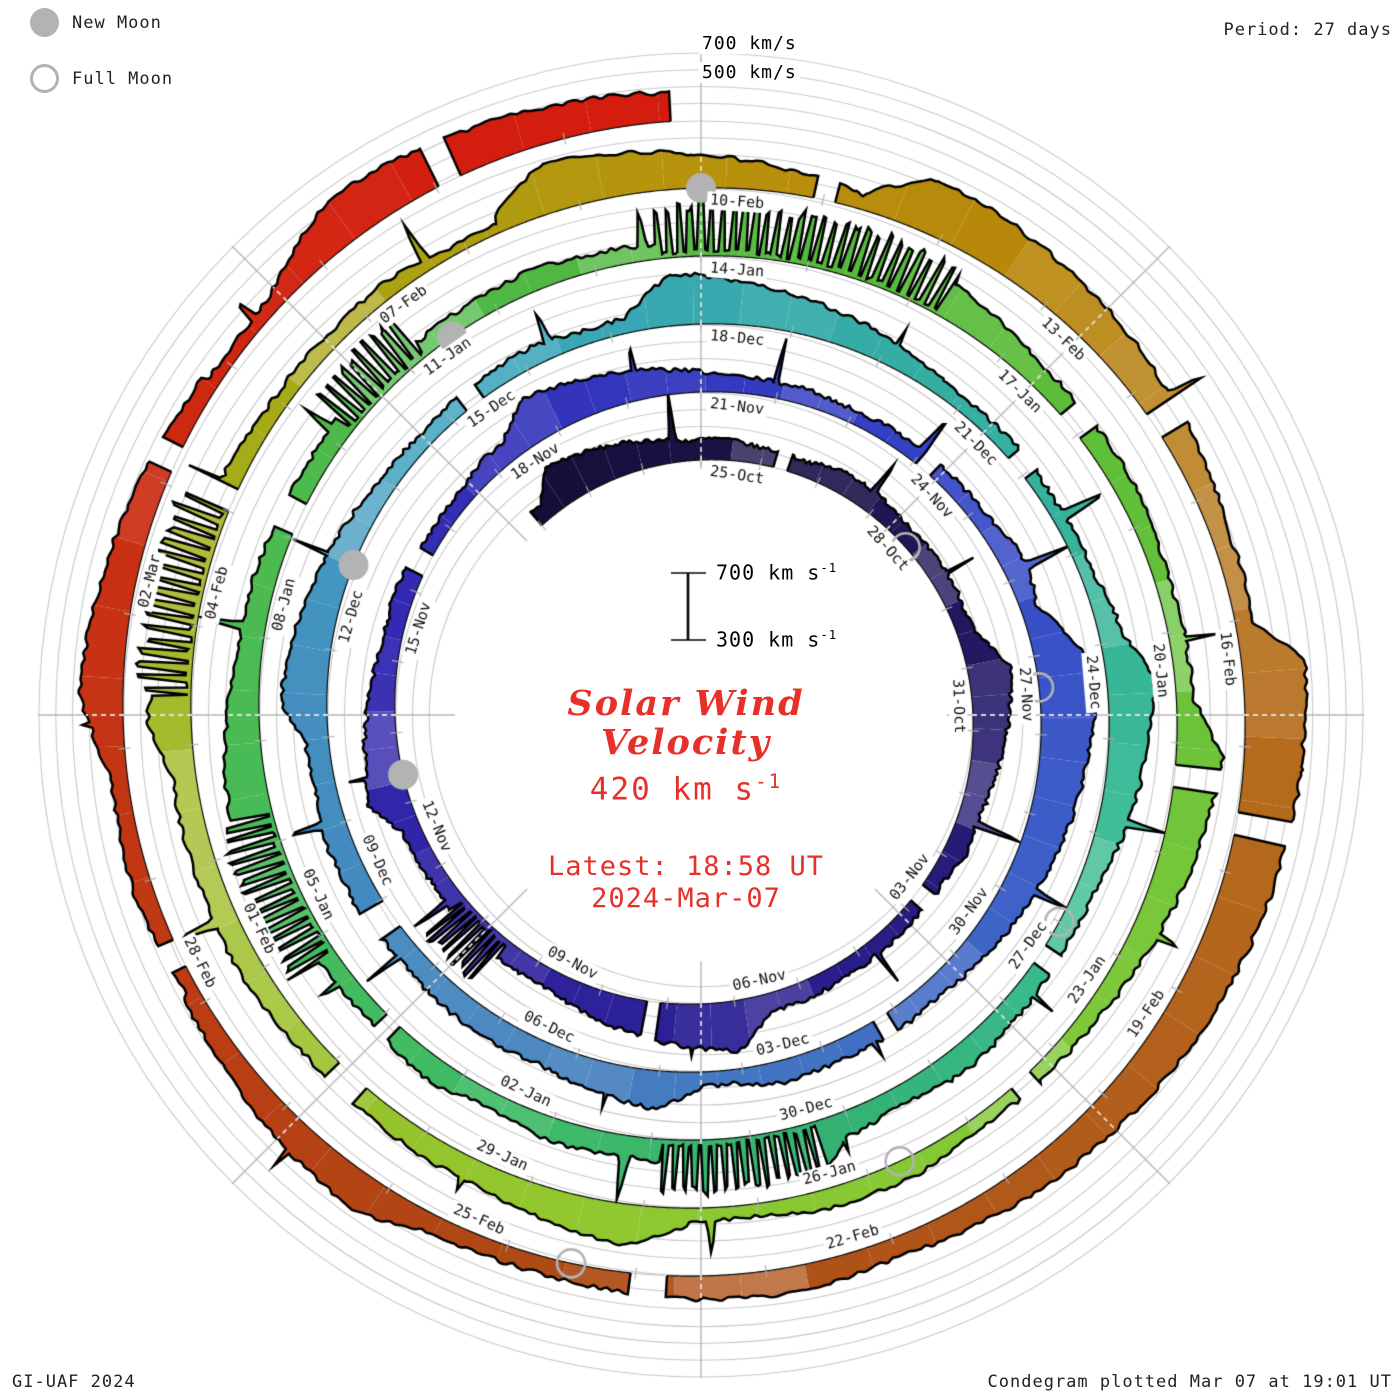  Describe the element at coordinates (686, 742) in the screenshot. I see `chart-title-line2: Velocity` at that location.